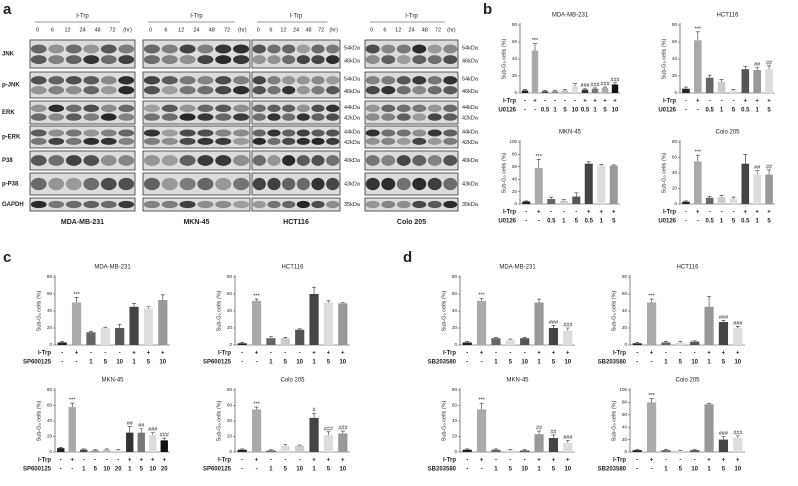  What do you see at coordinates (52, 30) in the screenshot?
I see `time-label: 6` at bounding box center [52, 30].